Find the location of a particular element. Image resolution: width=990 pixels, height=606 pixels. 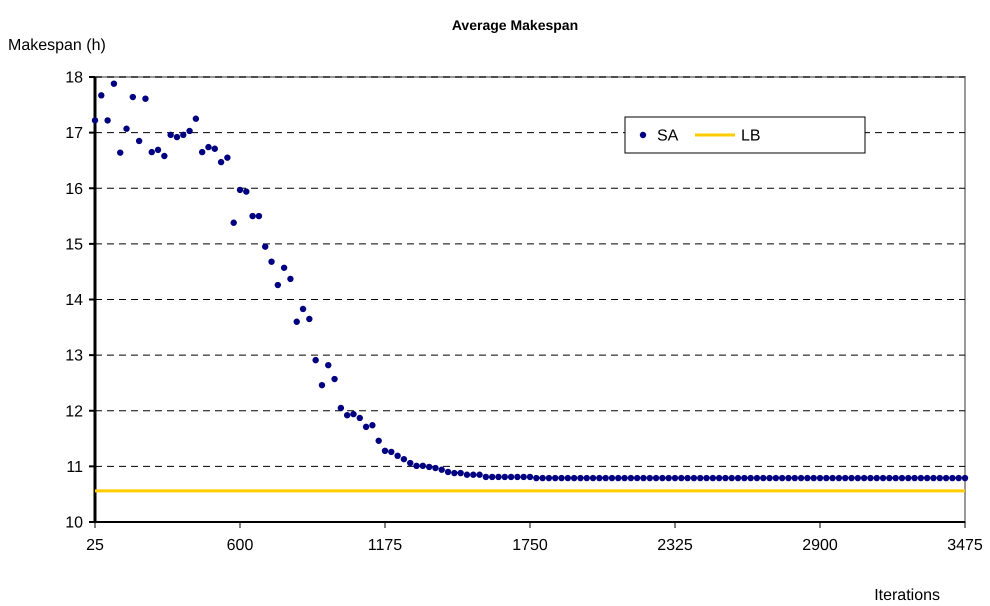

y-tick-label: 14 is located at coordinates (74, 301).